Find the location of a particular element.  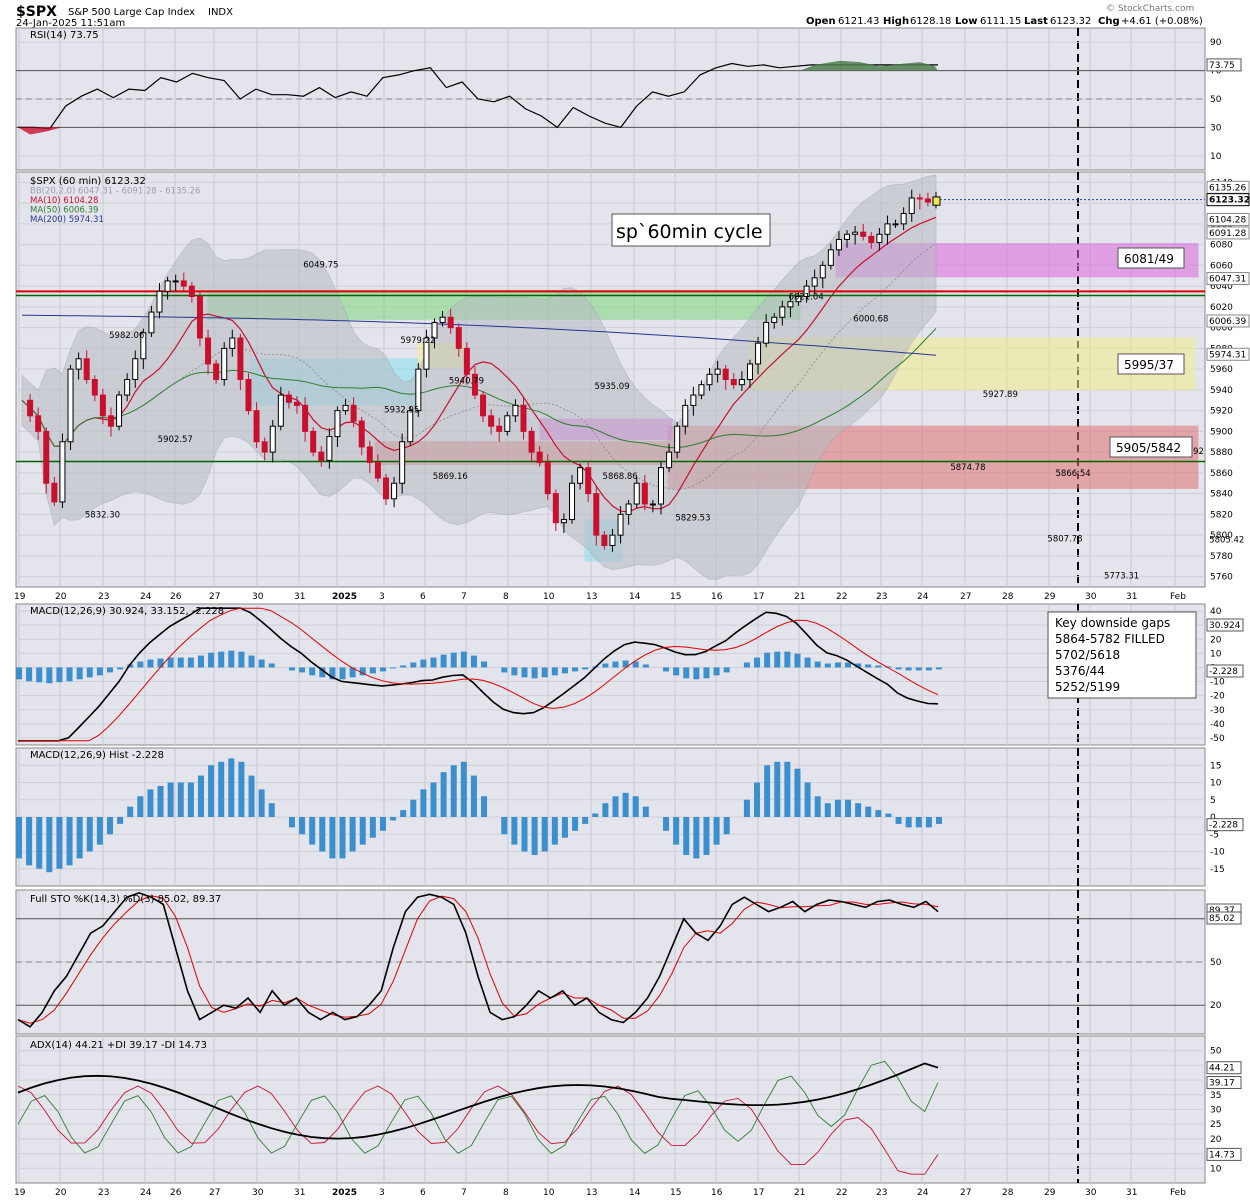

price-right-label-6: 5974.31 is located at coordinates (1227, 355).